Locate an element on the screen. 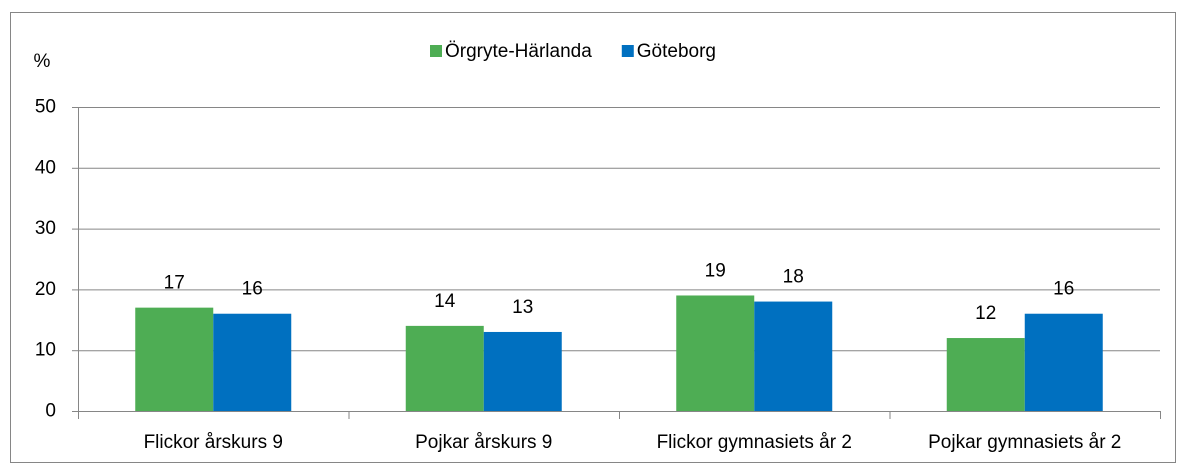 This screenshot has height=470, width=1187. x-tick-label: Pojkar årskurs 9 is located at coordinates (483, 442).